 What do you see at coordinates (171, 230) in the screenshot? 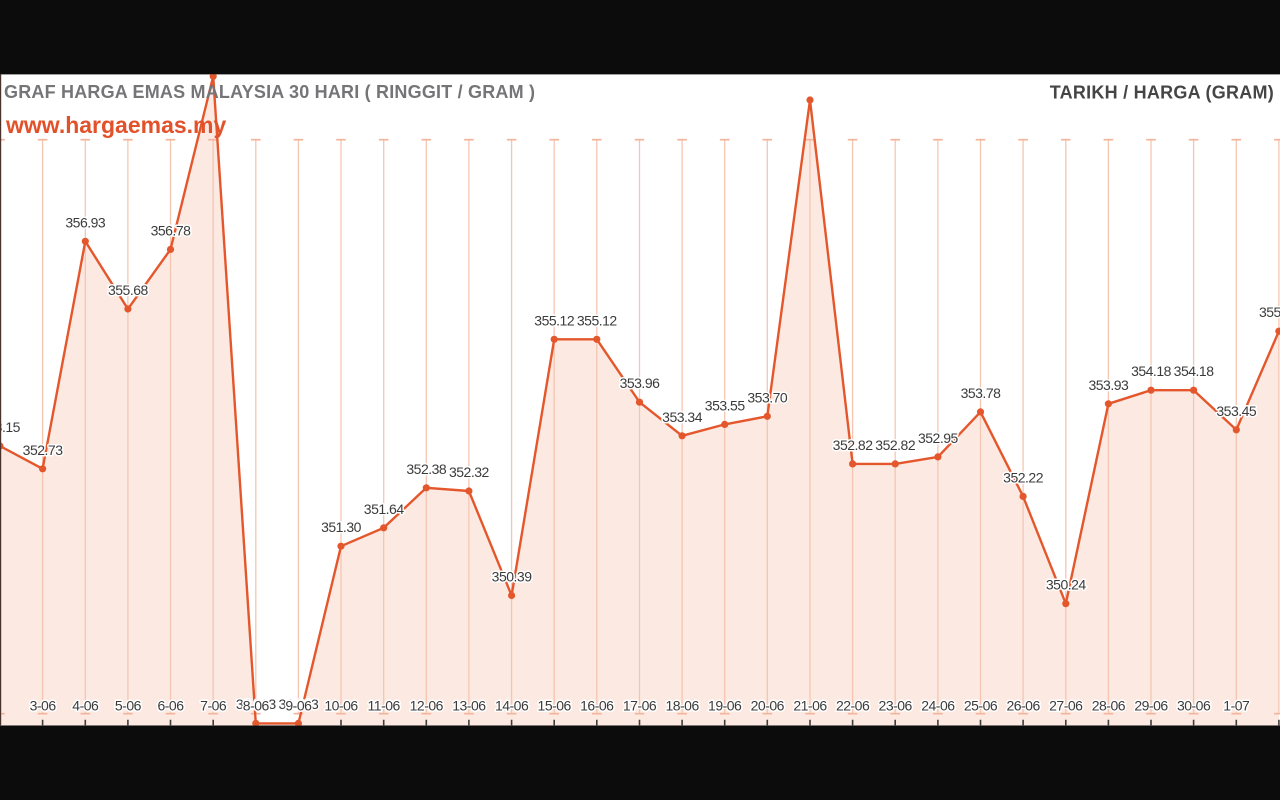
I see `svg-text: 356.78` at bounding box center [171, 230].